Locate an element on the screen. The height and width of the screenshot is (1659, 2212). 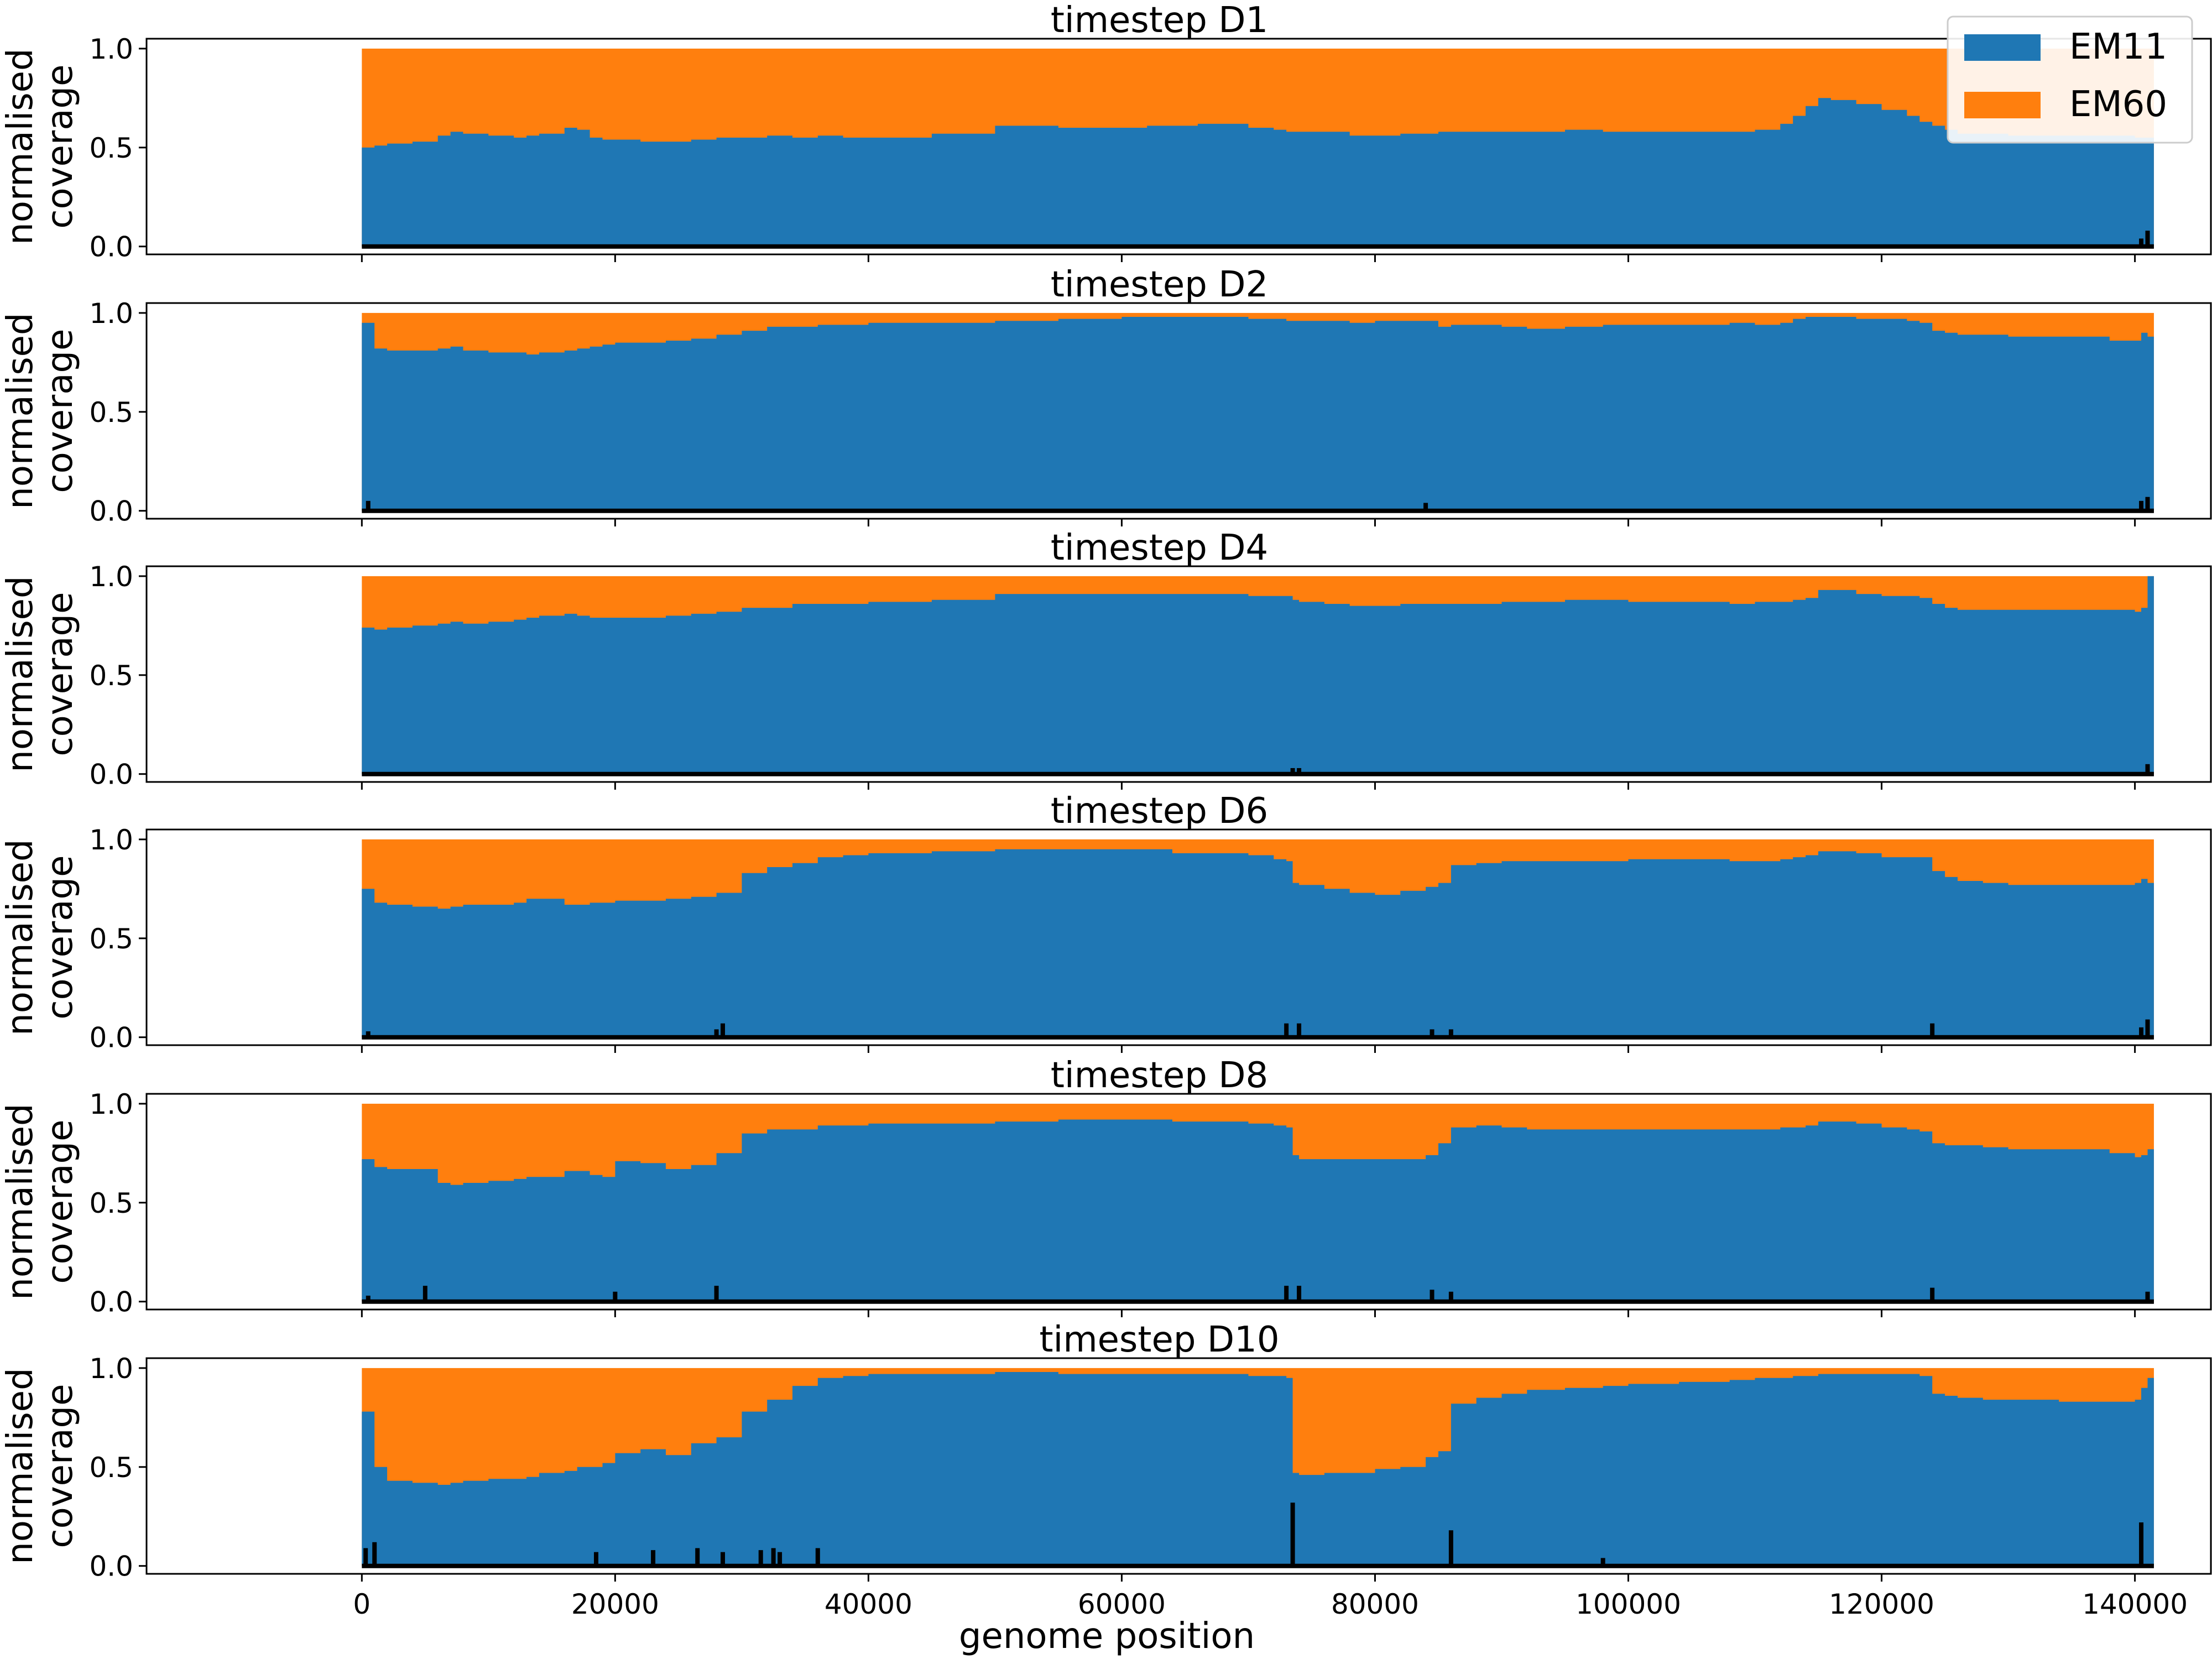
x-axis-label: genome position is located at coordinates (1107, 1636).